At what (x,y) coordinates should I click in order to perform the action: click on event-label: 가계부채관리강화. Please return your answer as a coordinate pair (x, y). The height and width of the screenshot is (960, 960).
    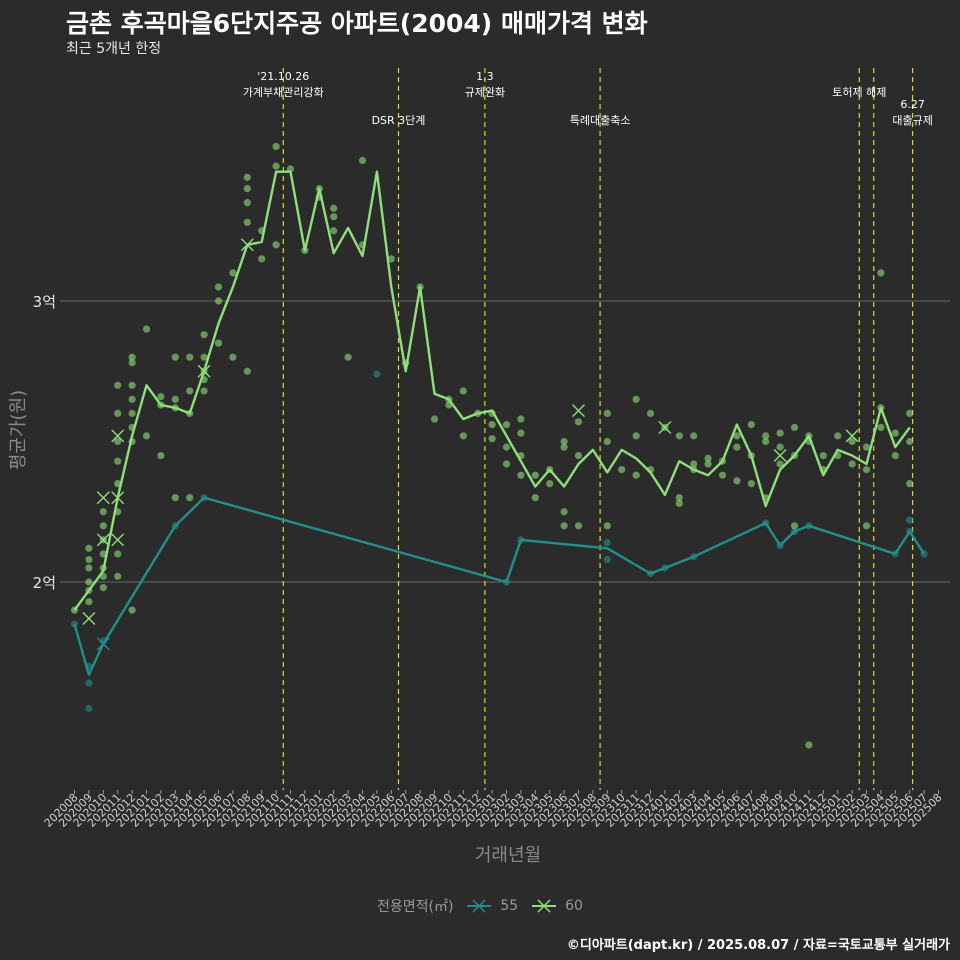
    Looking at the image, I should click on (283, 92).